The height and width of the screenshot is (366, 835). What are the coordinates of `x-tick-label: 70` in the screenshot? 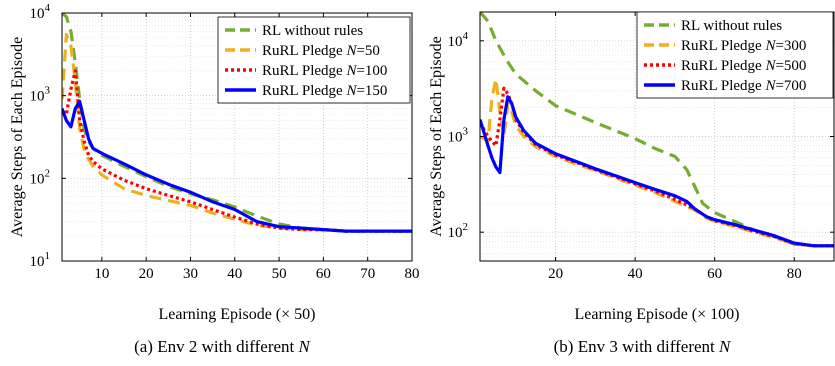 It's located at (367, 274).